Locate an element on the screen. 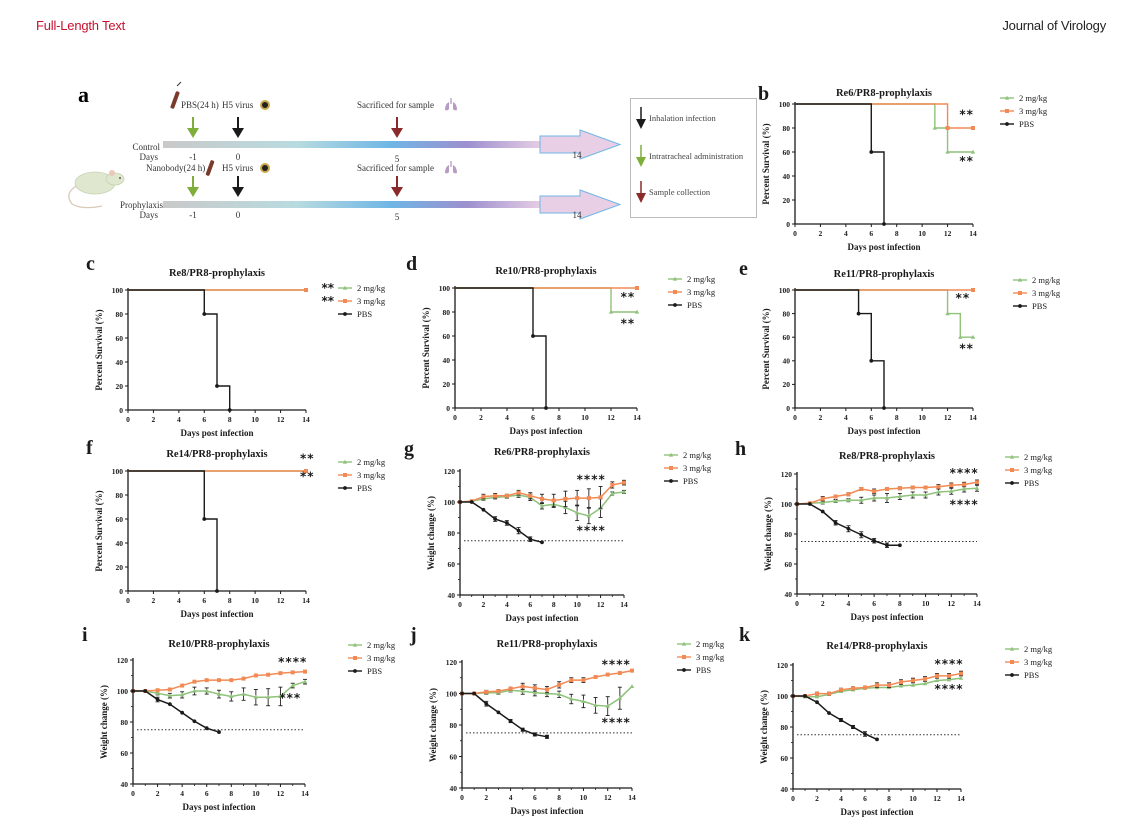 The image size is (1144, 832). y-tick-label: 0 is located at coordinates (788, 224).